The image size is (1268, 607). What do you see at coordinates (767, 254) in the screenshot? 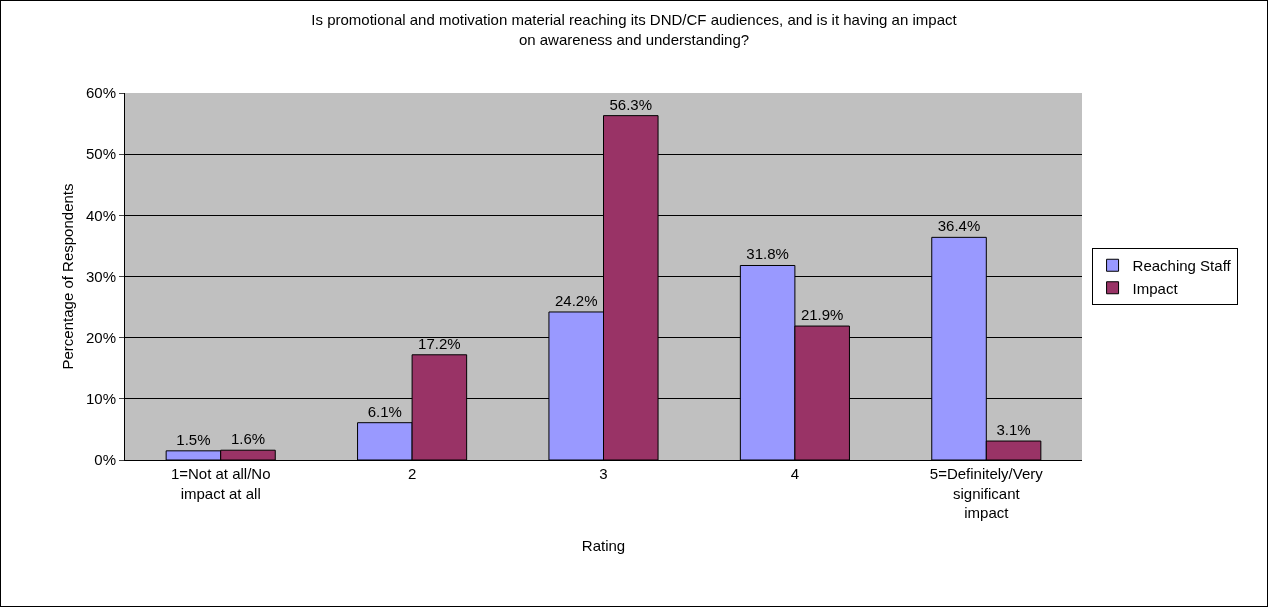
I see `data-label: 31.8%` at bounding box center [767, 254].